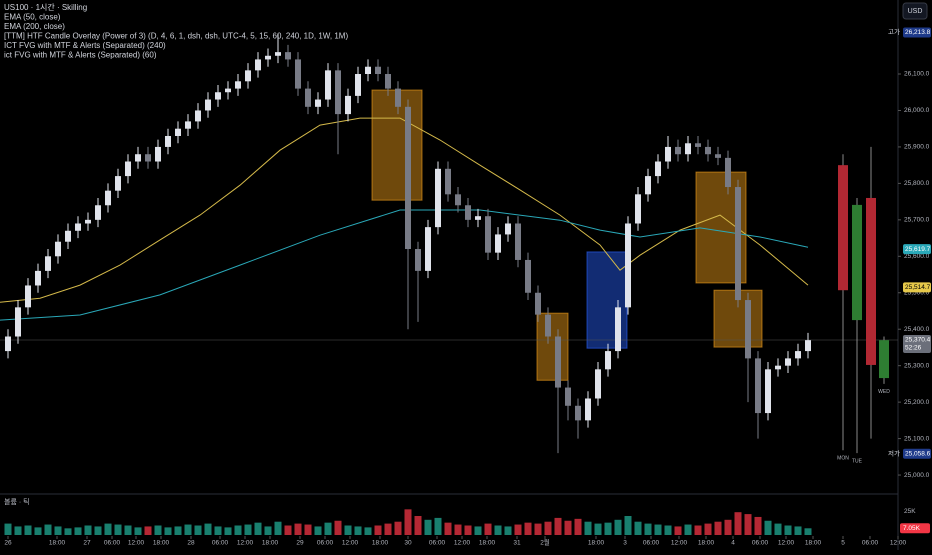 This screenshot has width=932, height=555. Describe the element at coordinates (917, 183) in the screenshot. I see `y-tick-label: 25,800.0` at that location.